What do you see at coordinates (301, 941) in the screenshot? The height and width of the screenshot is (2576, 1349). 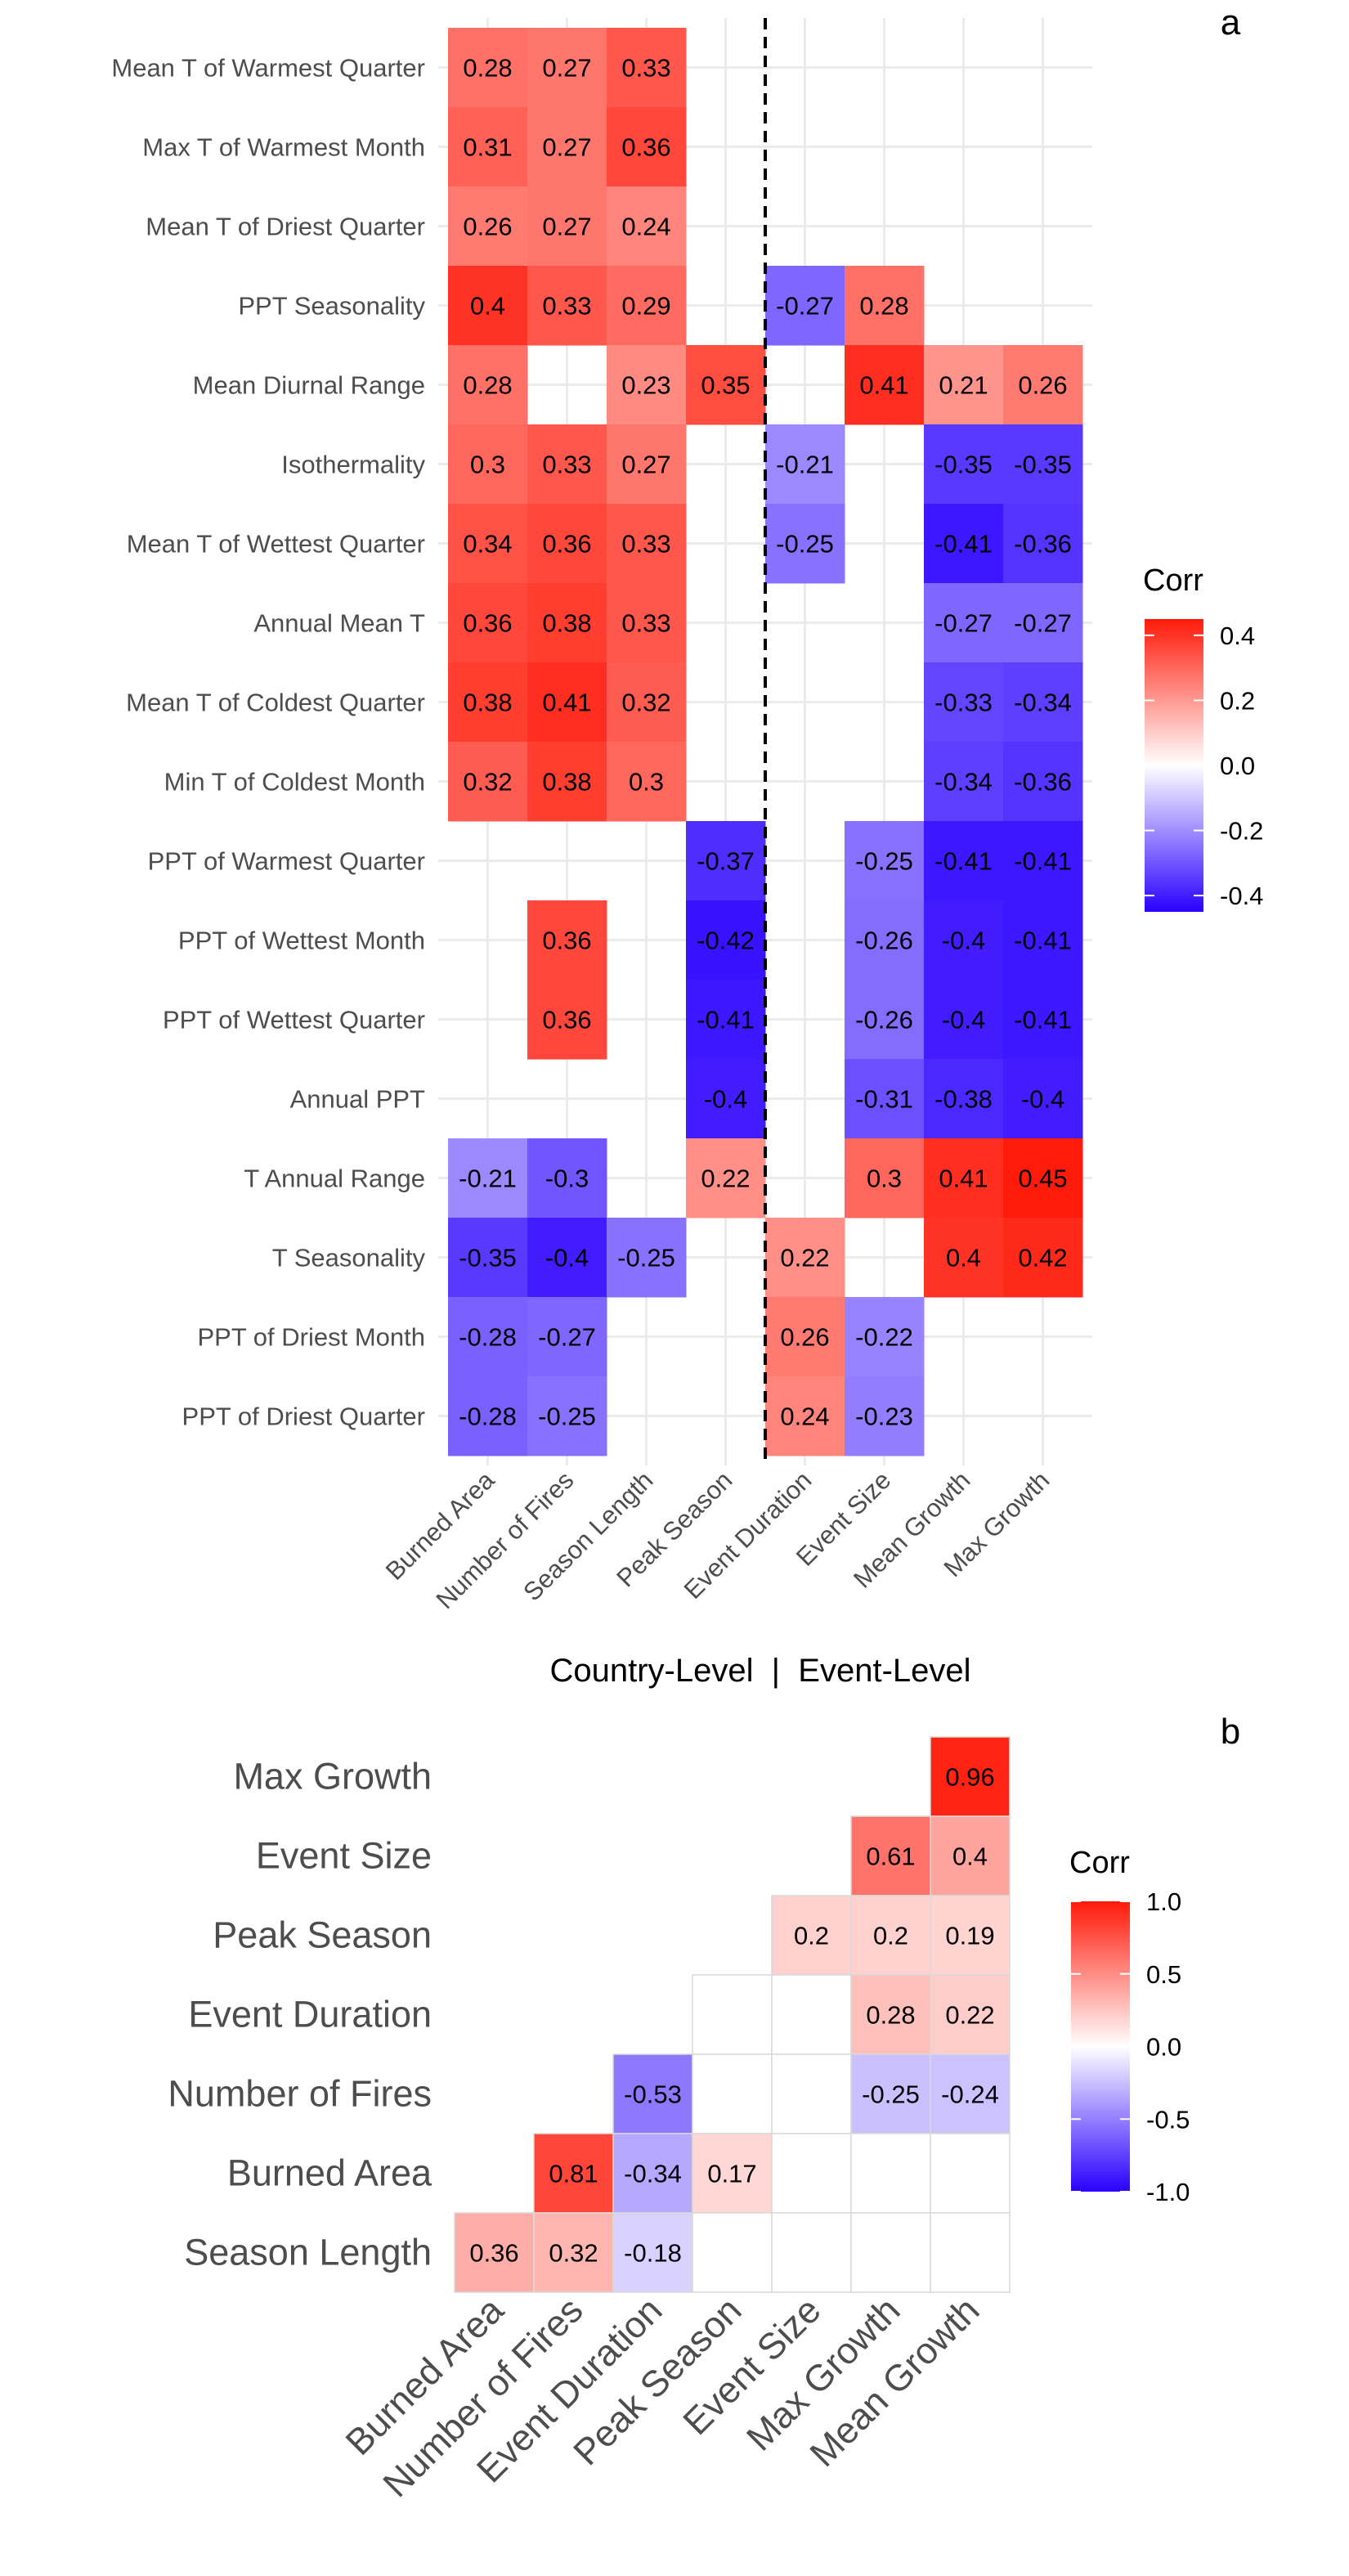 I see `row-label: PPT of Wettest Month` at bounding box center [301, 941].